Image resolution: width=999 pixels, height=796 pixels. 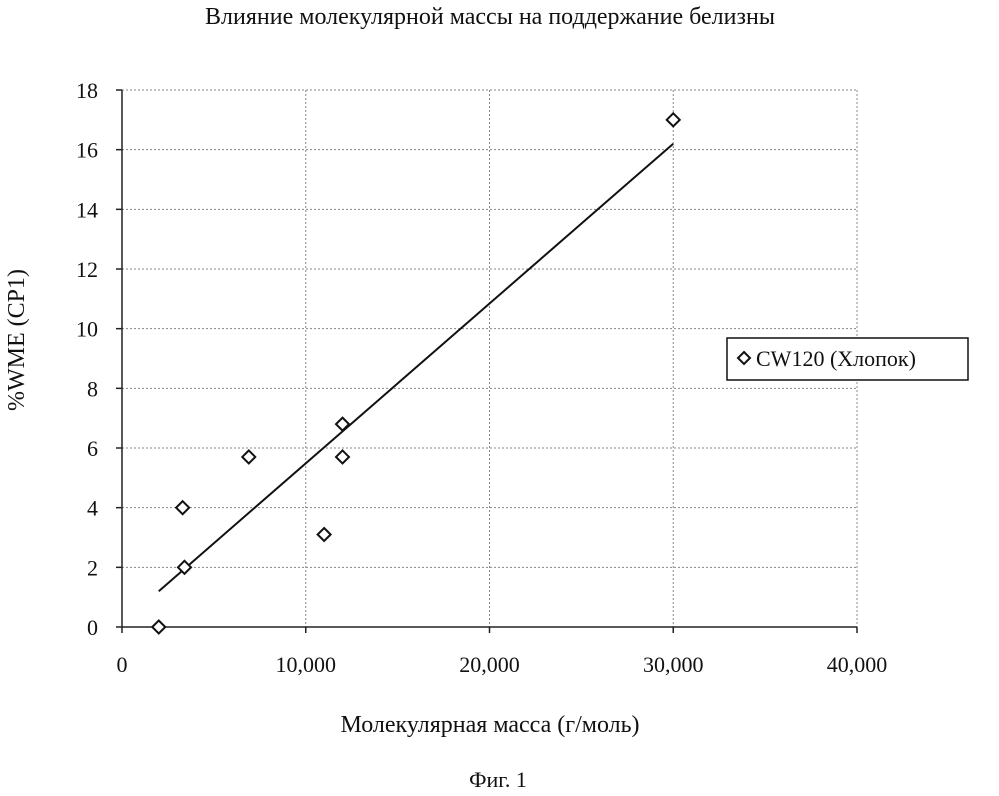 What do you see at coordinates (87, 209) in the screenshot?
I see `y-tick-label: 14` at bounding box center [87, 209].